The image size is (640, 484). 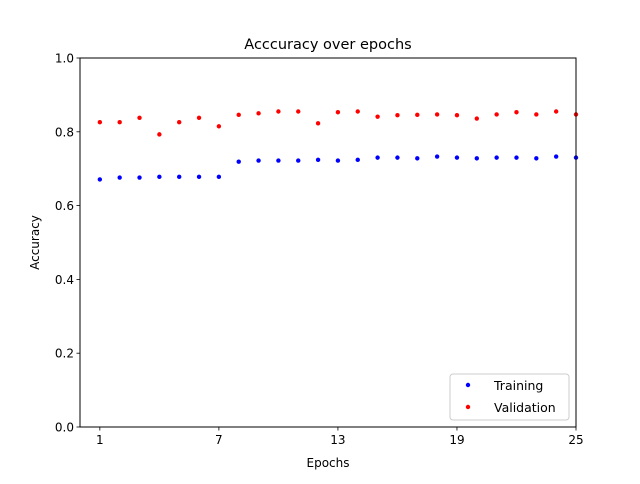 What do you see at coordinates (35, 242) in the screenshot?
I see `y-axis-label: Accuracy` at bounding box center [35, 242].